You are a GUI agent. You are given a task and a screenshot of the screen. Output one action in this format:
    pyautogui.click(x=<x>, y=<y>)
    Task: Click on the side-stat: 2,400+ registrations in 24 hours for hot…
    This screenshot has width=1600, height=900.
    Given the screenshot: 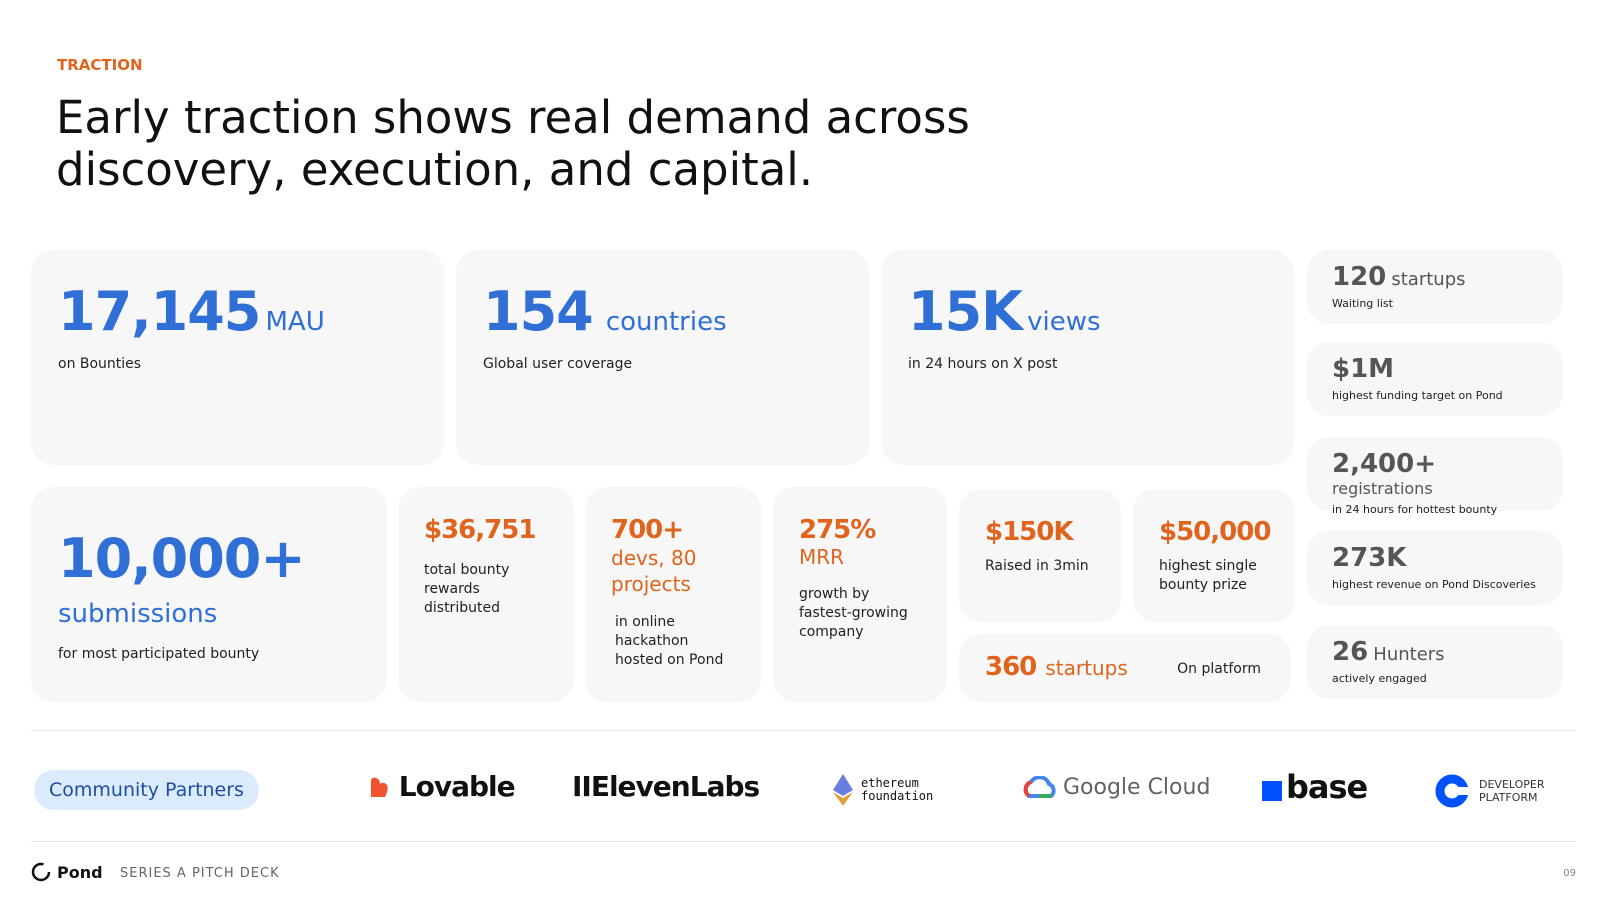 What is the action you would take?
    pyautogui.click(x=1435, y=476)
    